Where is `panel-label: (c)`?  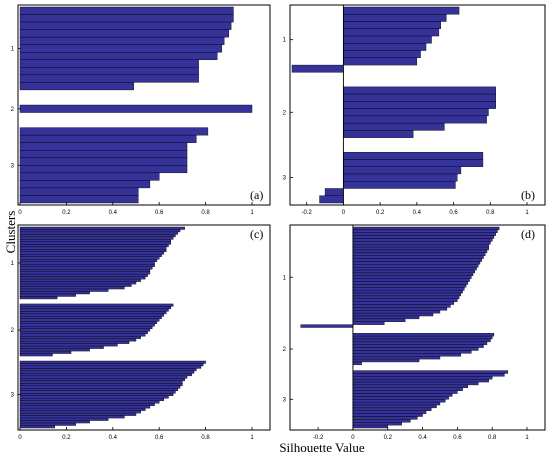 panel-label: (c) is located at coordinates (256, 234).